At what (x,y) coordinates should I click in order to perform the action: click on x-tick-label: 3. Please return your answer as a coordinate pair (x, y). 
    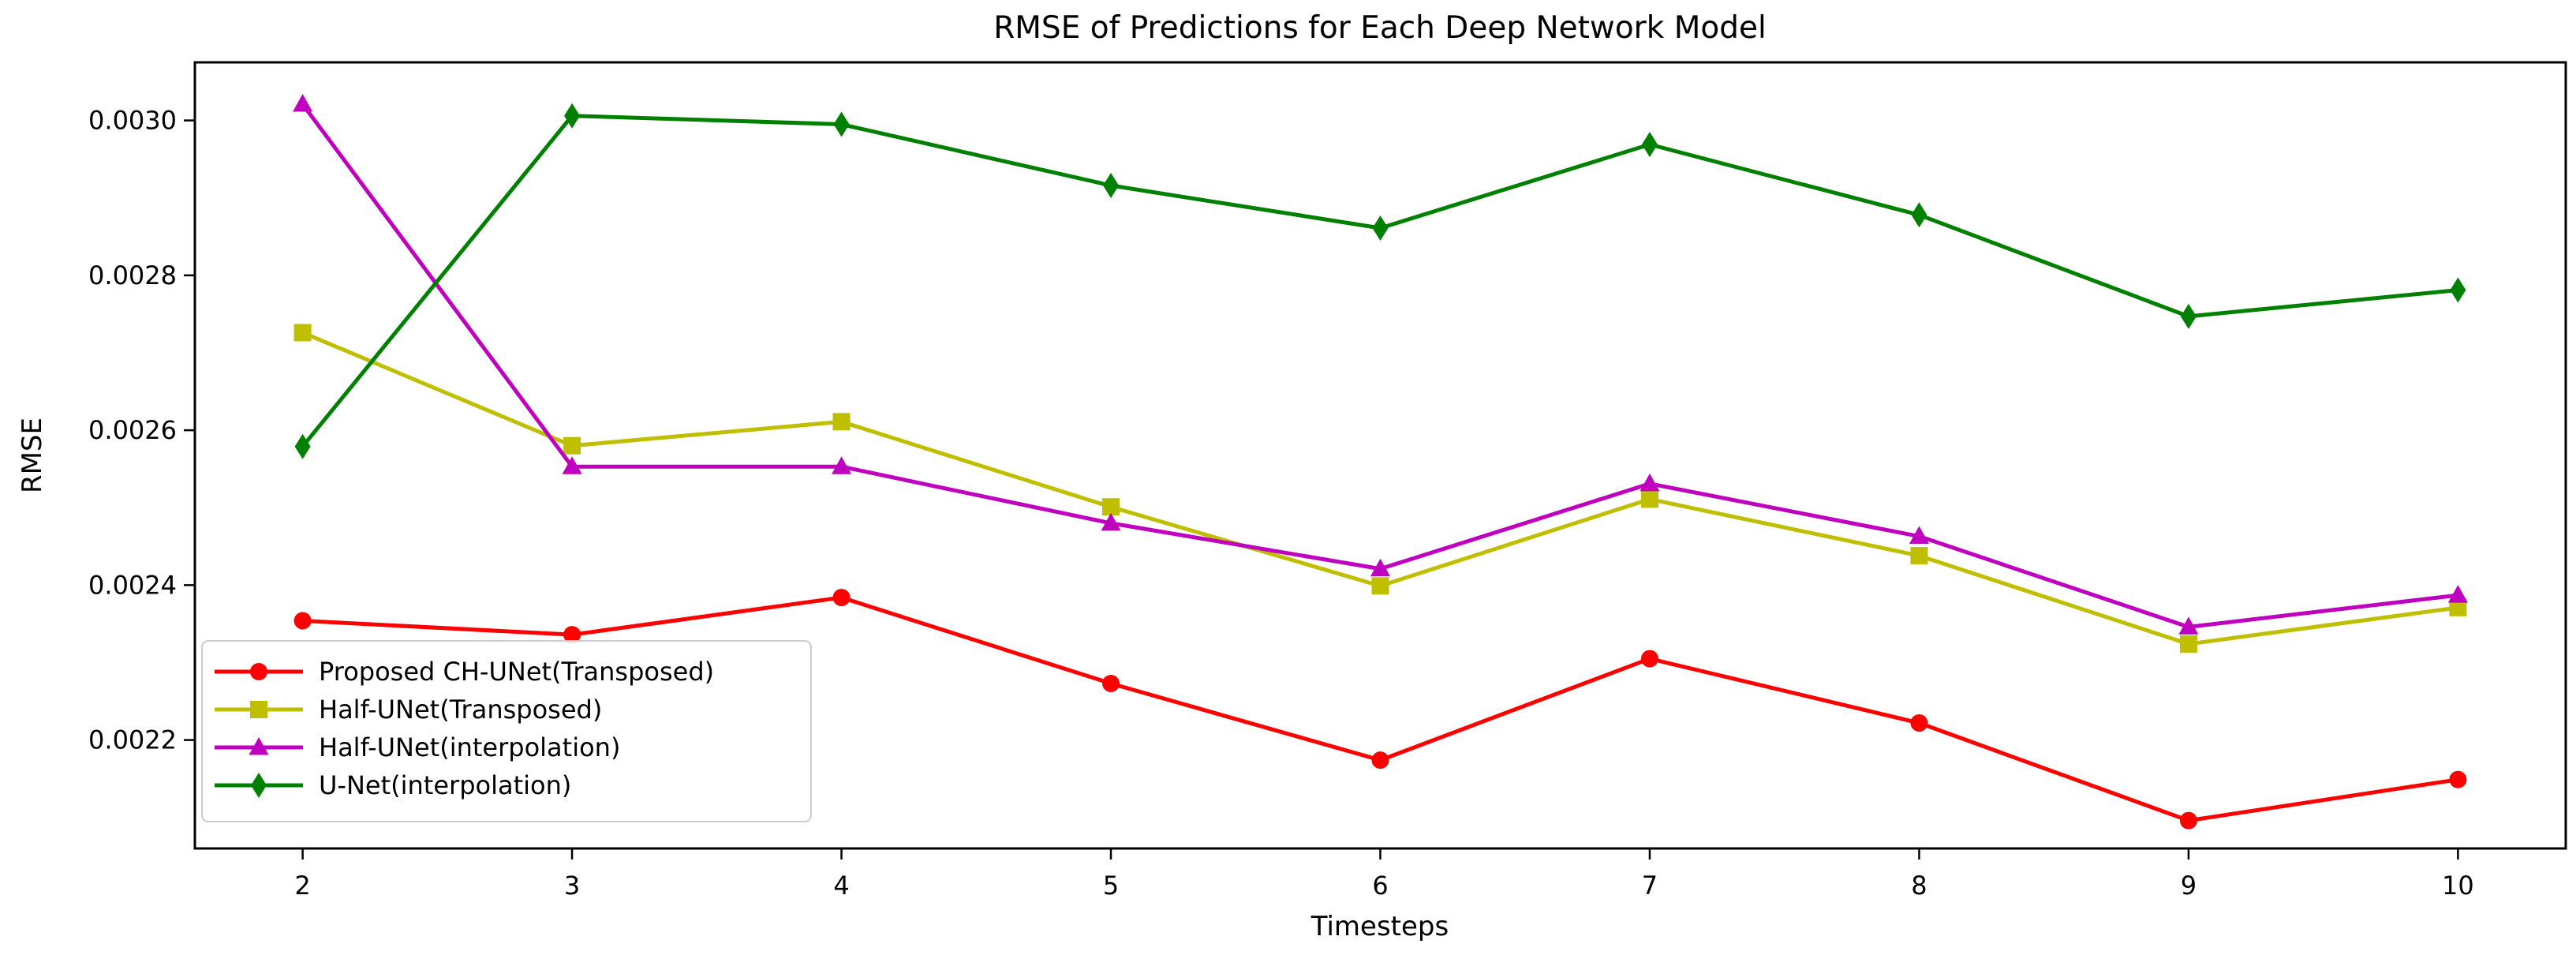
    Looking at the image, I should click on (572, 886).